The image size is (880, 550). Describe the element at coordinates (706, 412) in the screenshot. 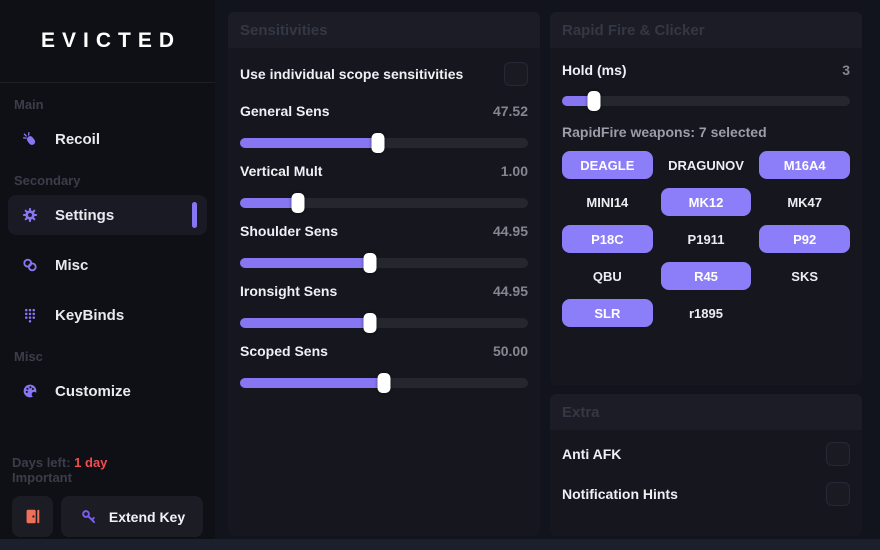

I see `extra-header: Extra` at that location.